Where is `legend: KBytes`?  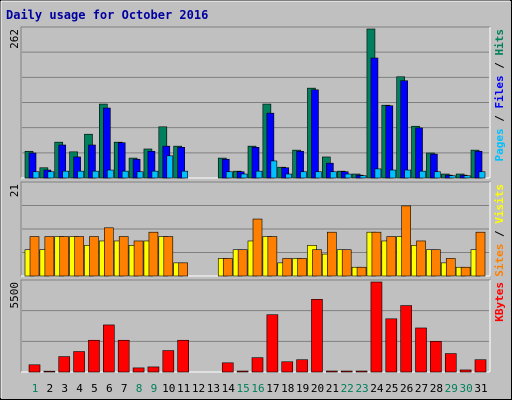 legend: KBytes is located at coordinates (499, 302).